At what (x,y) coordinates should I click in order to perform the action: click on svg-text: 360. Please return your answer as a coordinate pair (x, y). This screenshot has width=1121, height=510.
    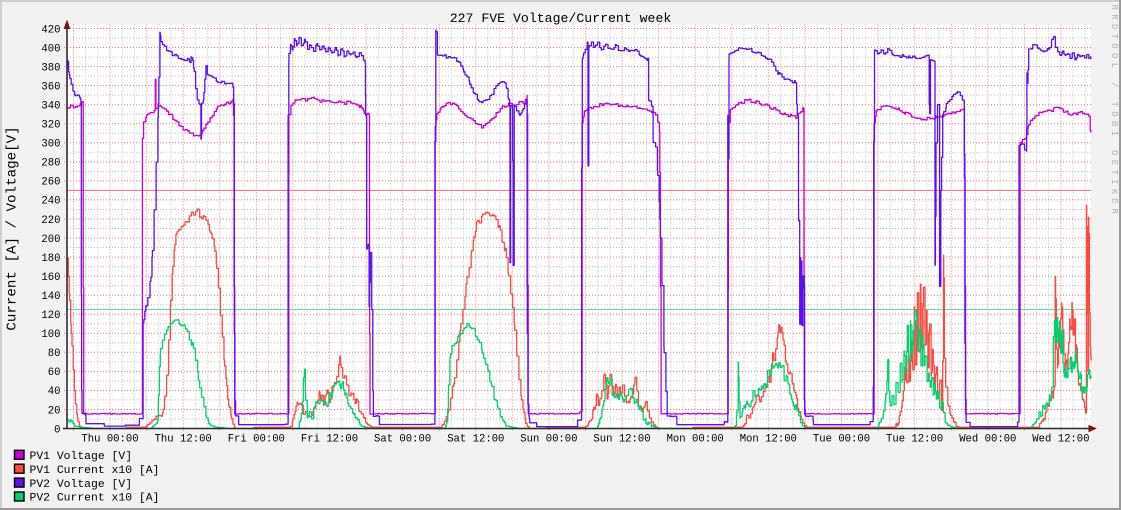
    Looking at the image, I should click on (50, 87).